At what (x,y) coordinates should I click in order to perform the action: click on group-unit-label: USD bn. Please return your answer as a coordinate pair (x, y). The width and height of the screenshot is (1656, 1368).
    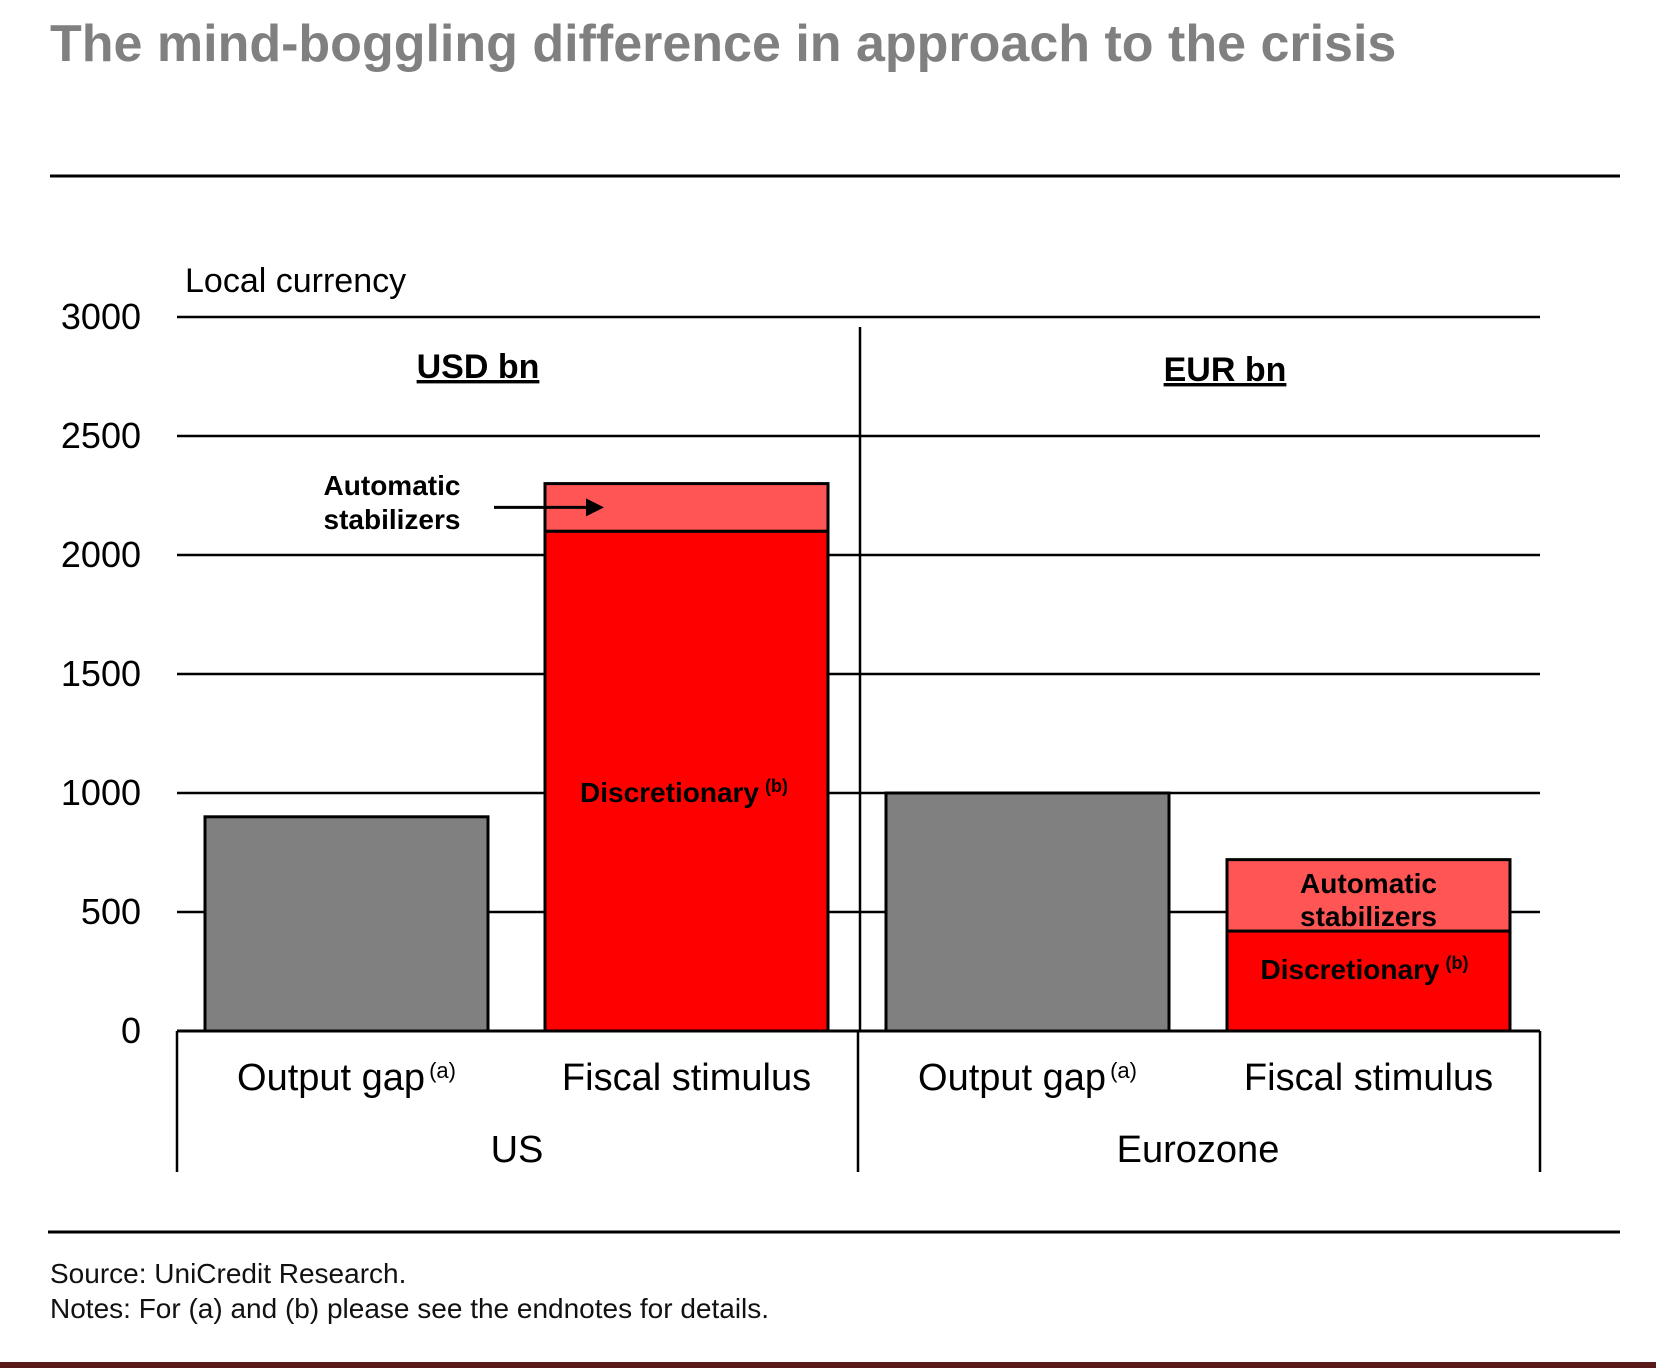
    Looking at the image, I should click on (478, 367).